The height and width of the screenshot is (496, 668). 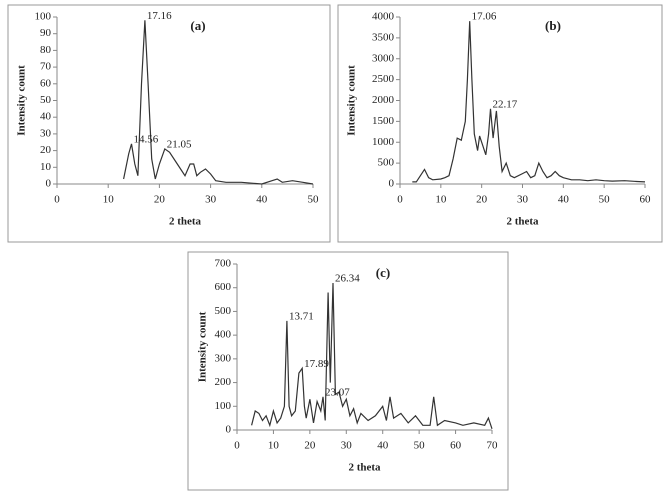 What do you see at coordinates (383, 121) in the screenshot?
I see `y-tick-label: 1500` at bounding box center [383, 121].